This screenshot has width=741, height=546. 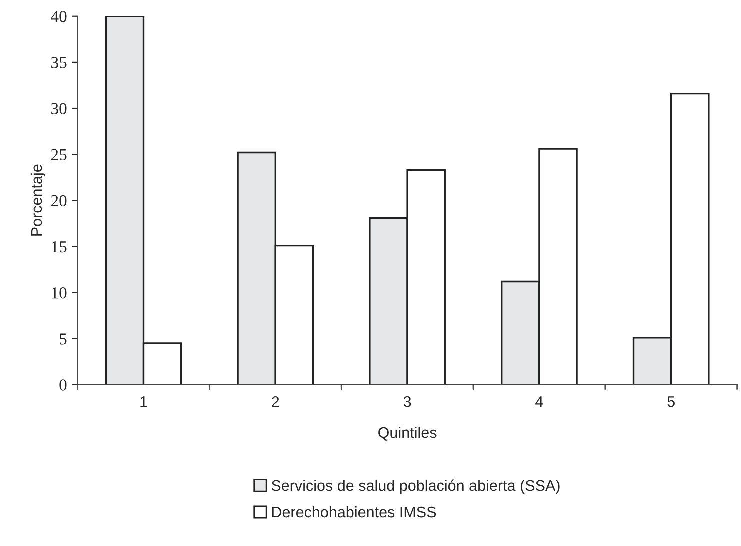 What do you see at coordinates (354, 512) in the screenshot?
I see `legend-label: Derechohabientes IMSS` at bounding box center [354, 512].